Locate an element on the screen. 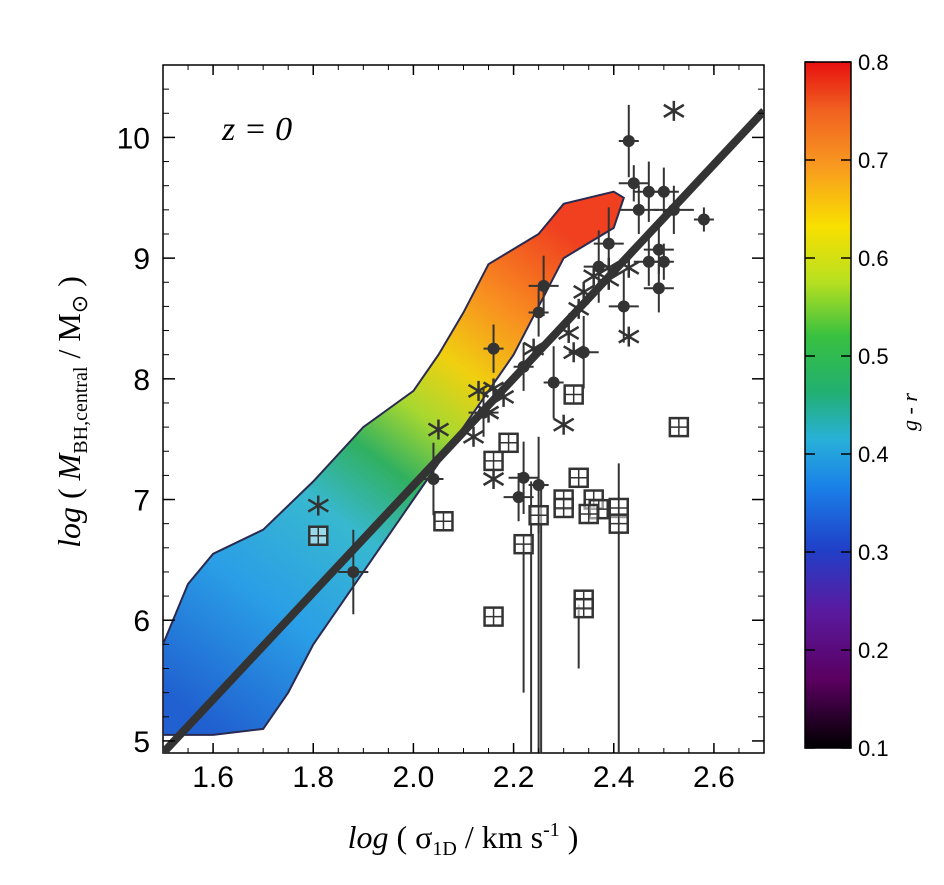 The image size is (944, 885). colorbar-tick-label: 0.3 is located at coordinates (873, 552).